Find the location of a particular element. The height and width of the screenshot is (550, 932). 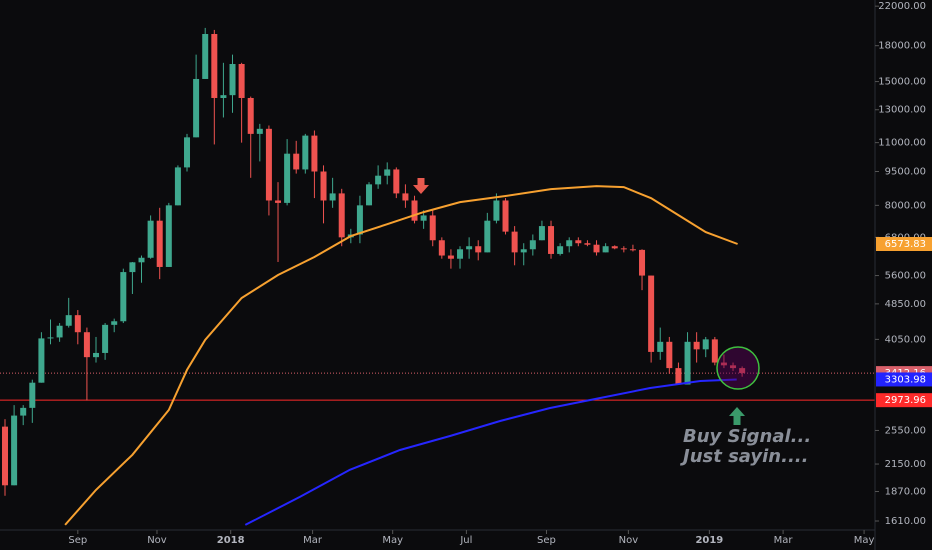

y-tick-label: 5600.00 is located at coordinates (905, 276).